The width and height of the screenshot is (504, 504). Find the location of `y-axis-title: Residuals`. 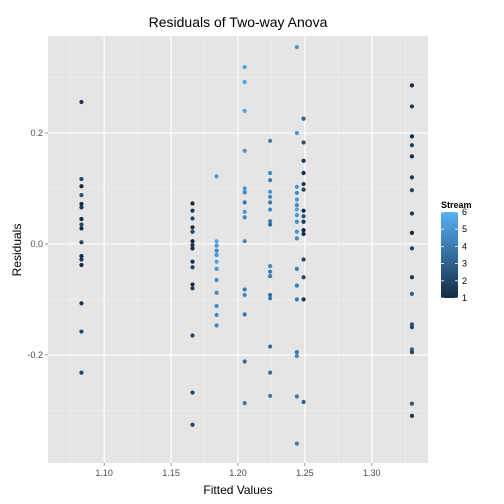

y-axis-title: Residuals is located at coordinates (17, 250).